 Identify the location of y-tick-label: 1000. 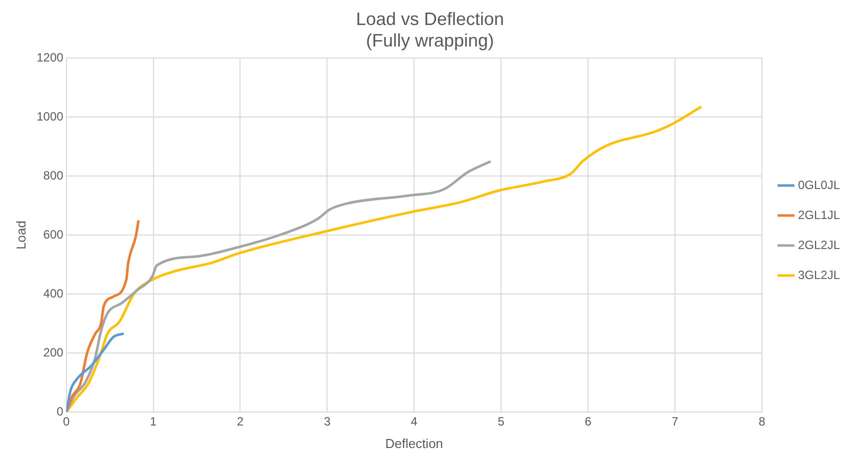
(50, 116).